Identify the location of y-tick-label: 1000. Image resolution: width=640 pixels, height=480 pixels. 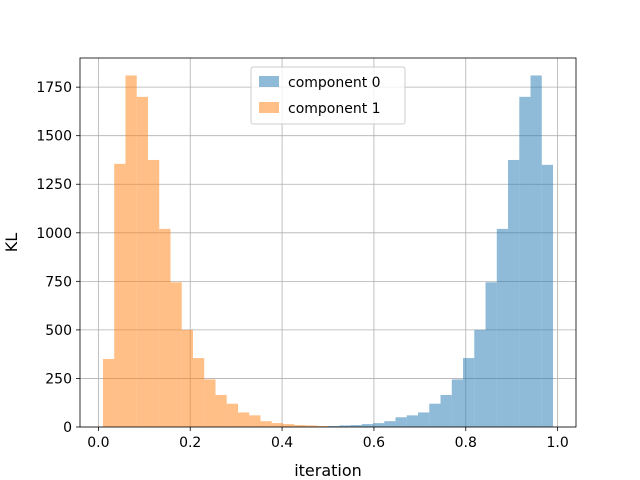
(54, 234).